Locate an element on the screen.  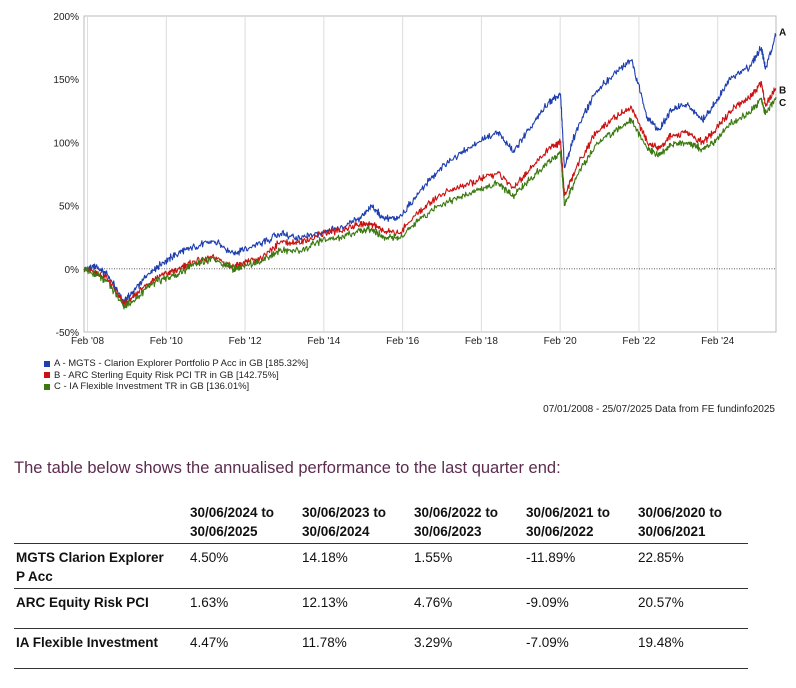
x-tick-label: Feb '20 is located at coordinates (560, 340).